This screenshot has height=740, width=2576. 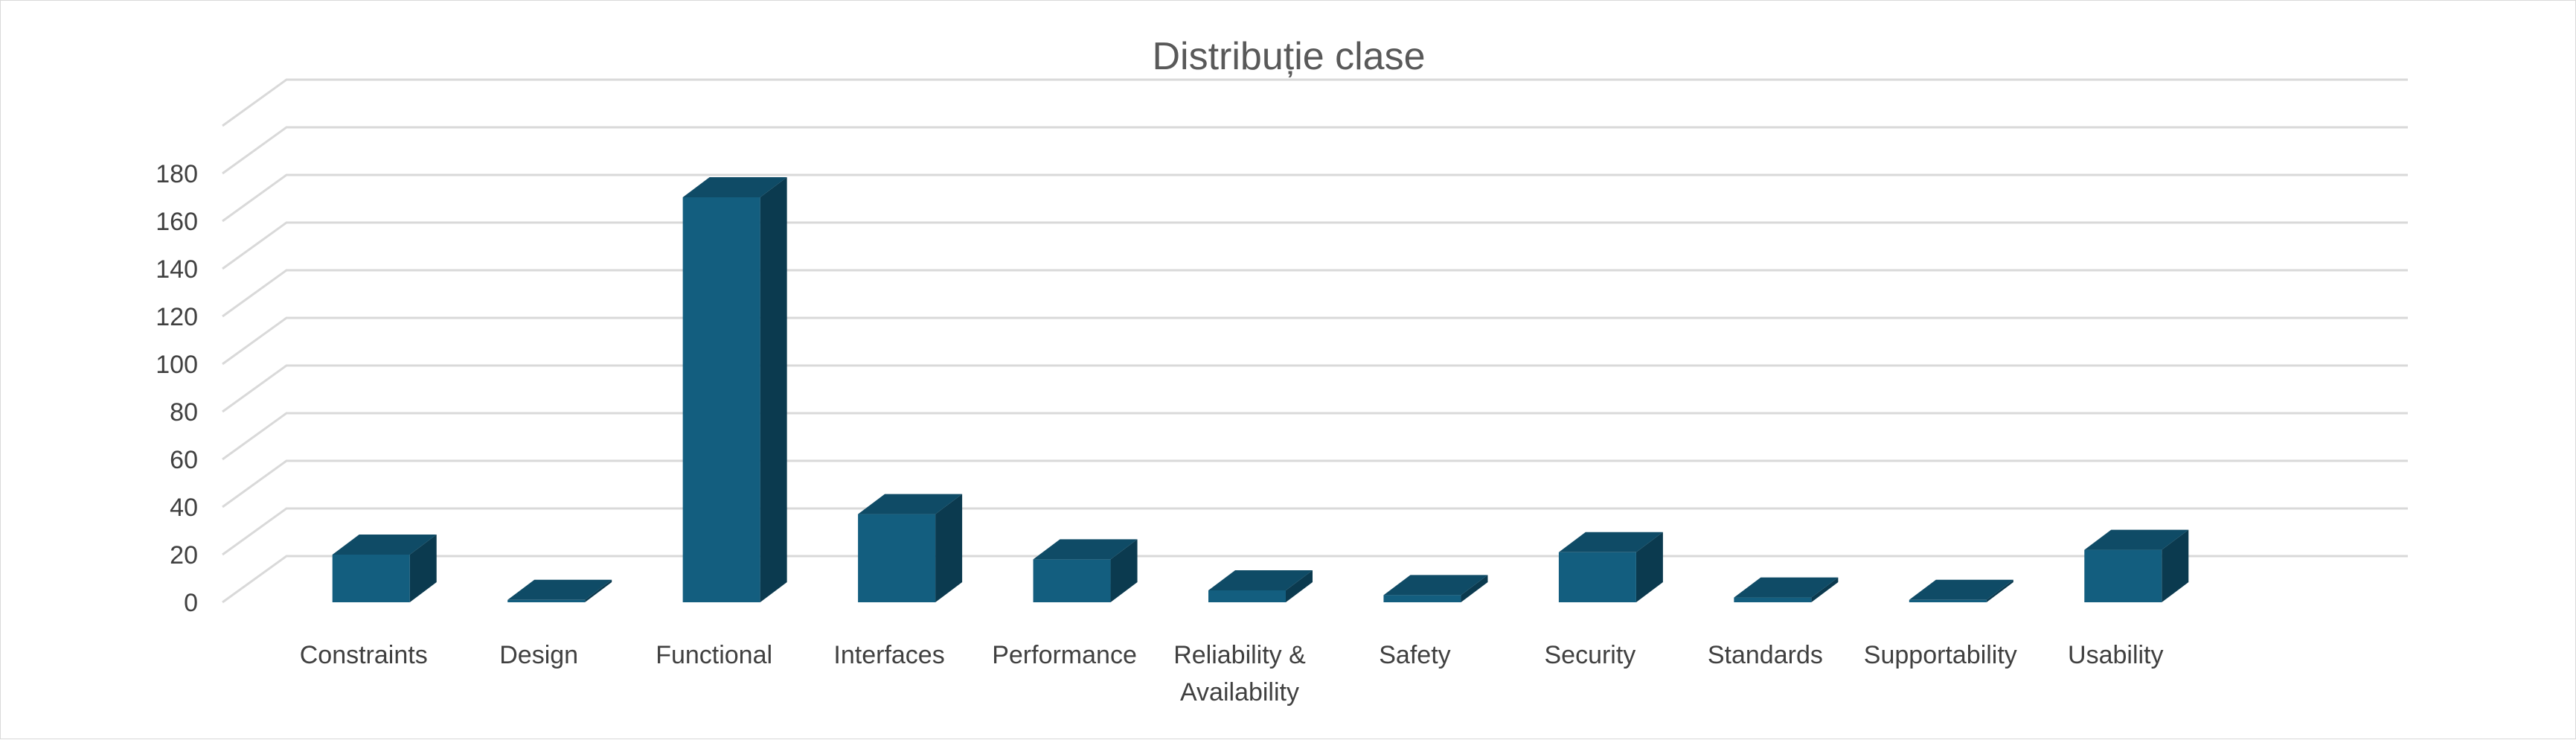 I want to click on x-category-label: Functional, so click(x=714, y=655).